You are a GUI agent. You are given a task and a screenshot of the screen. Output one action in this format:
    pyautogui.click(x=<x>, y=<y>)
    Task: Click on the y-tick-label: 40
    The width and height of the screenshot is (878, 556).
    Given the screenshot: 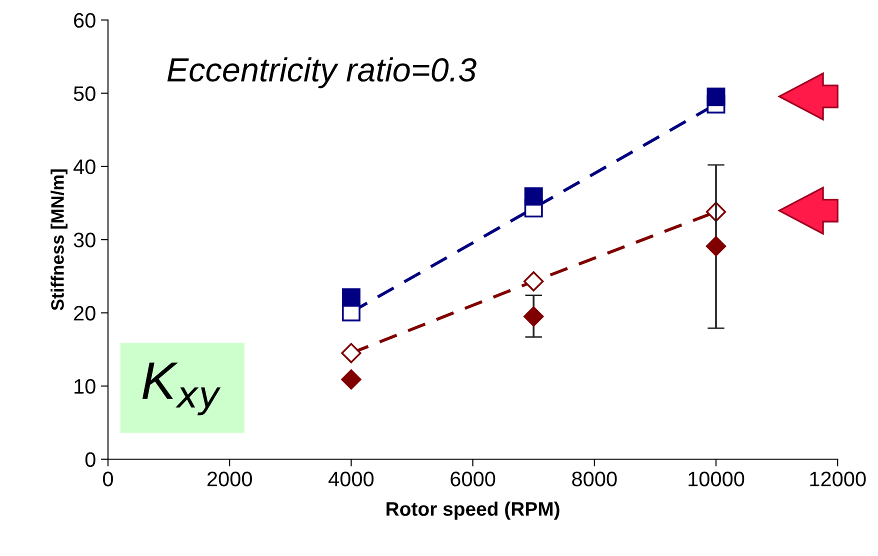 What is the action you would take?
    pyautogui.click(x=84, y=166)
    